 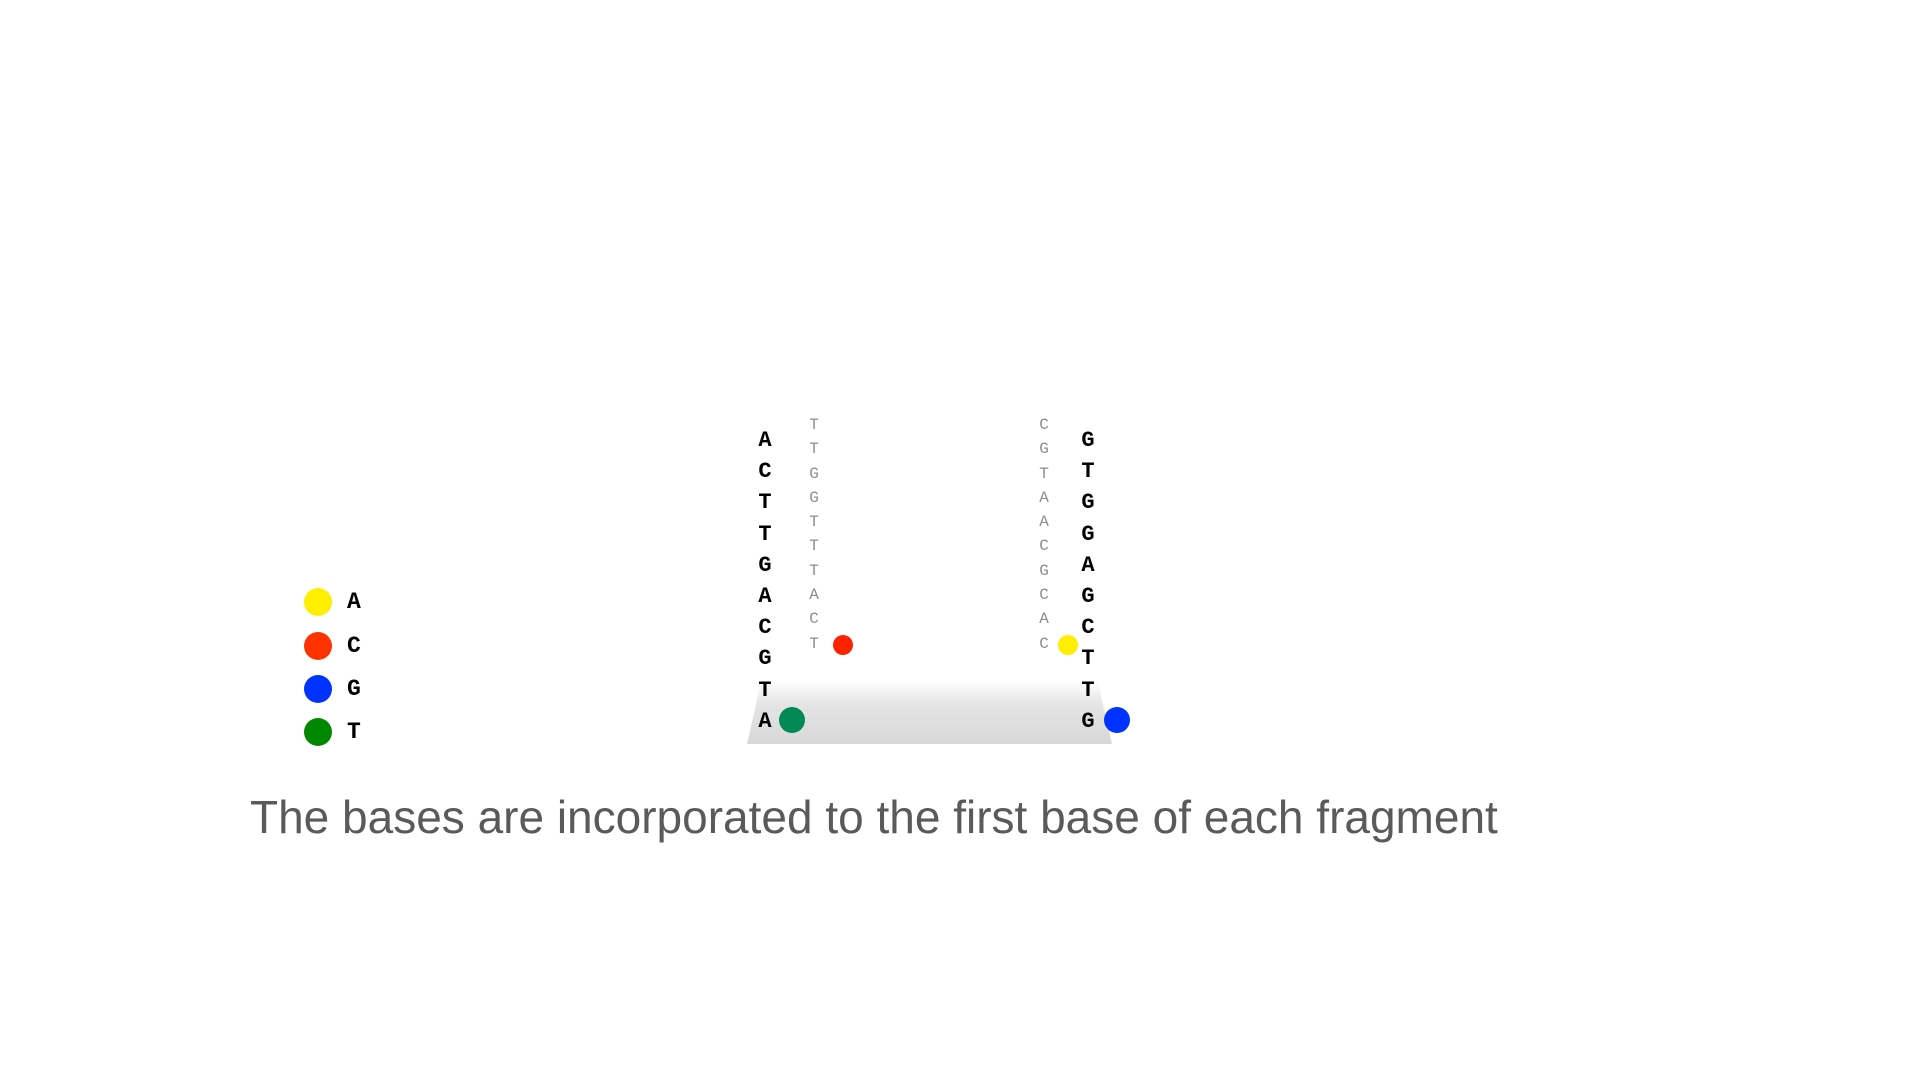 I want to click on fragment-1-incorporated-base-dot, so click(x=843, y=645).